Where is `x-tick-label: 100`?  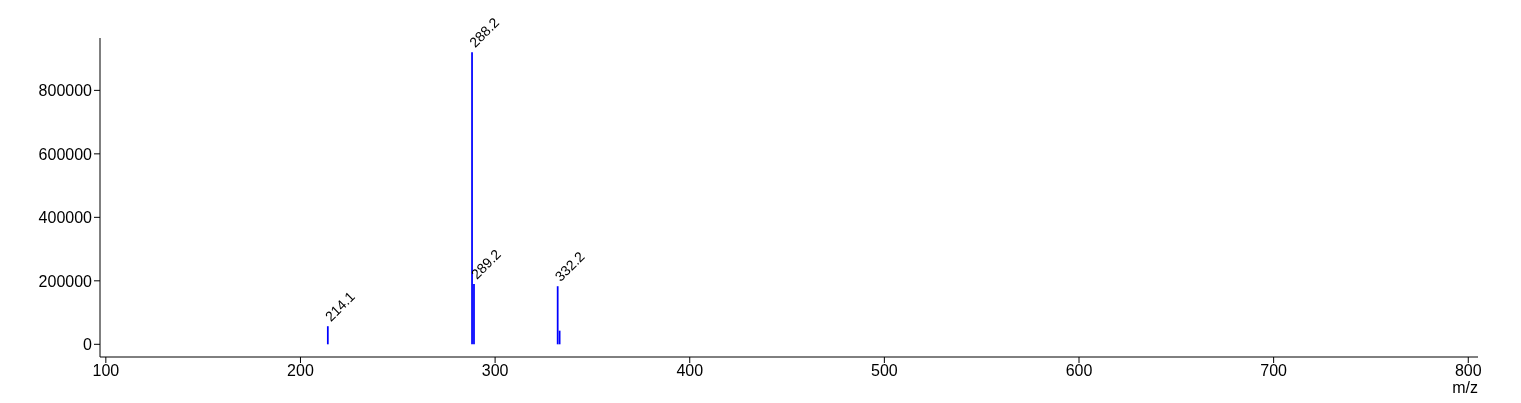 x-tick-label: 100 is located at coordinates (106, 371).